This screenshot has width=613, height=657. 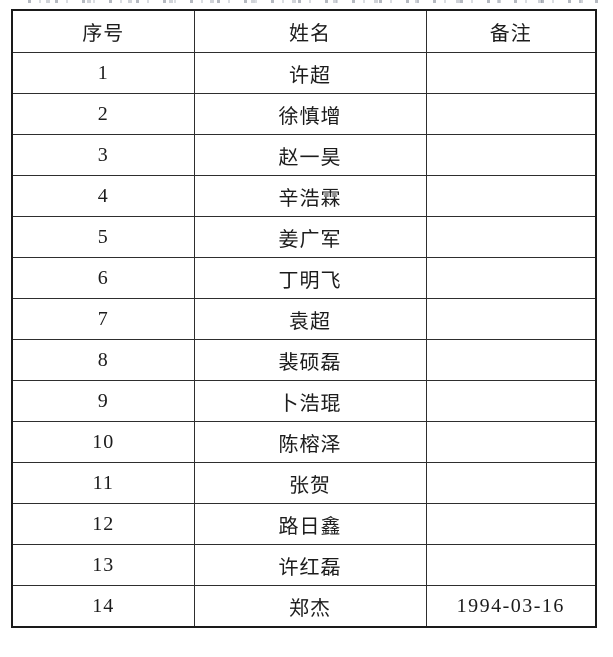 I want to click on clipped-text-remnant, so click(x=313, y=1).